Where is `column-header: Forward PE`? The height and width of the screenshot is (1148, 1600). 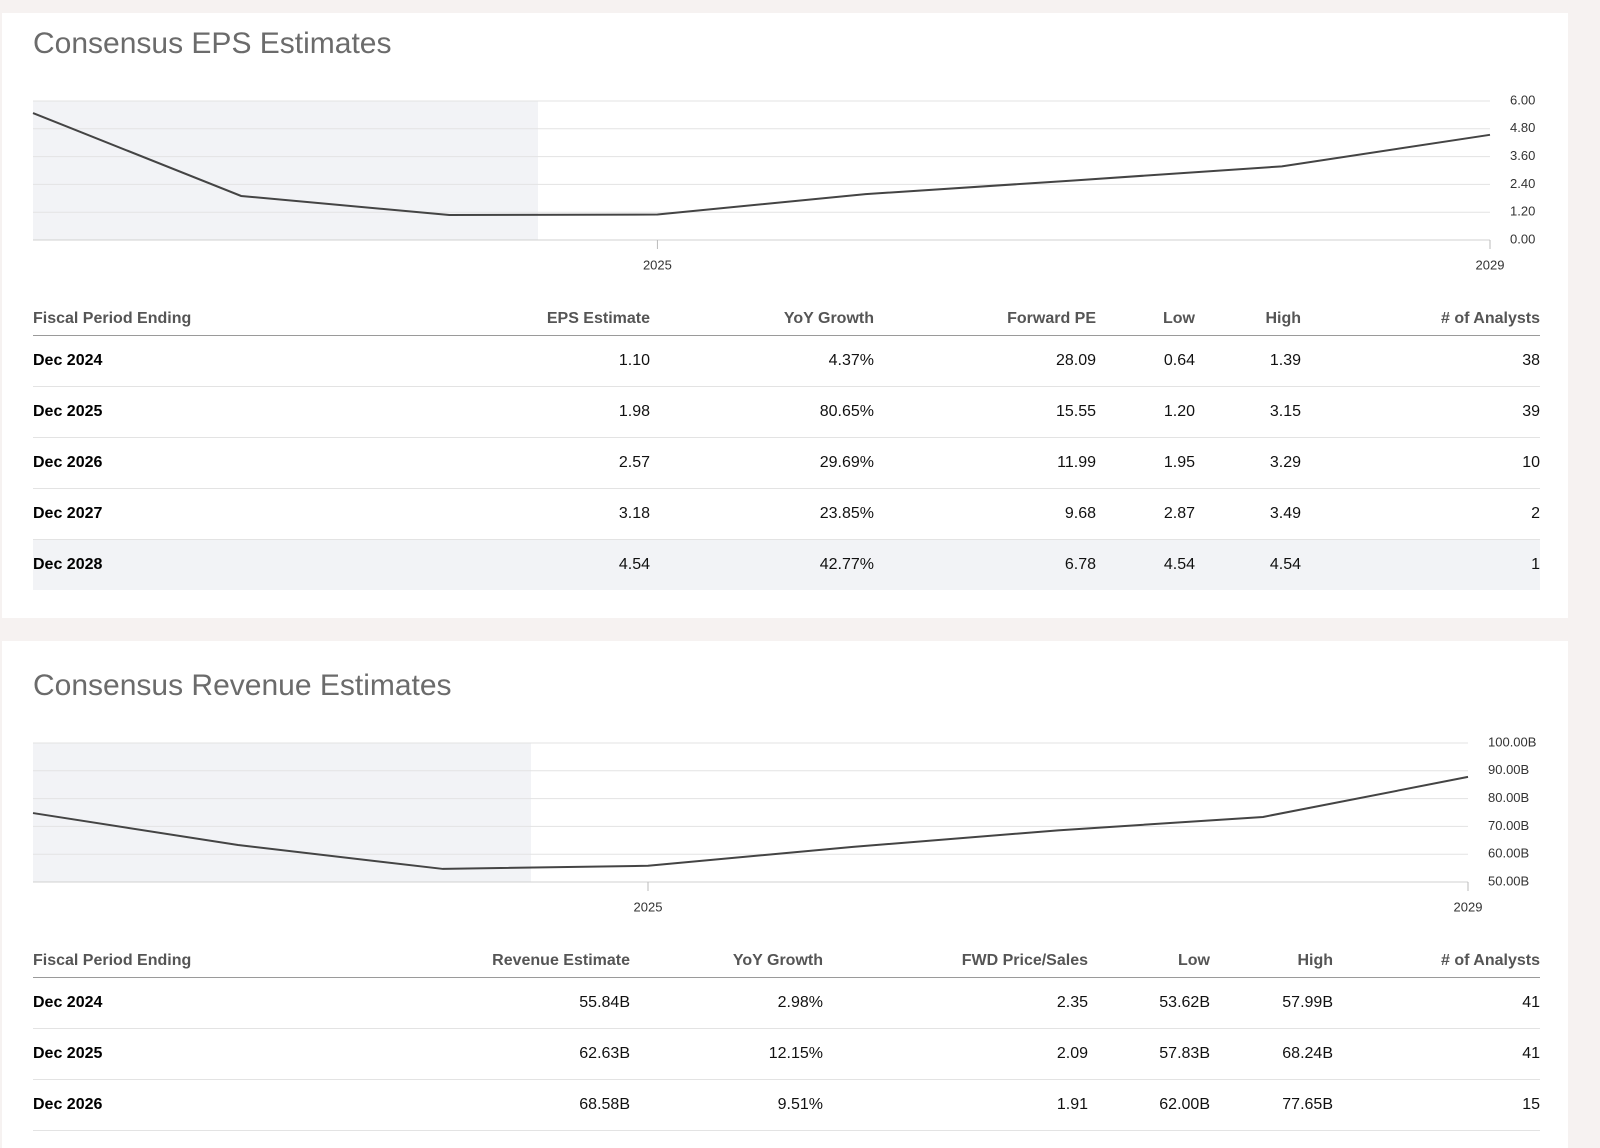 column-header: Forward PE is located at coordinates (985, 319).